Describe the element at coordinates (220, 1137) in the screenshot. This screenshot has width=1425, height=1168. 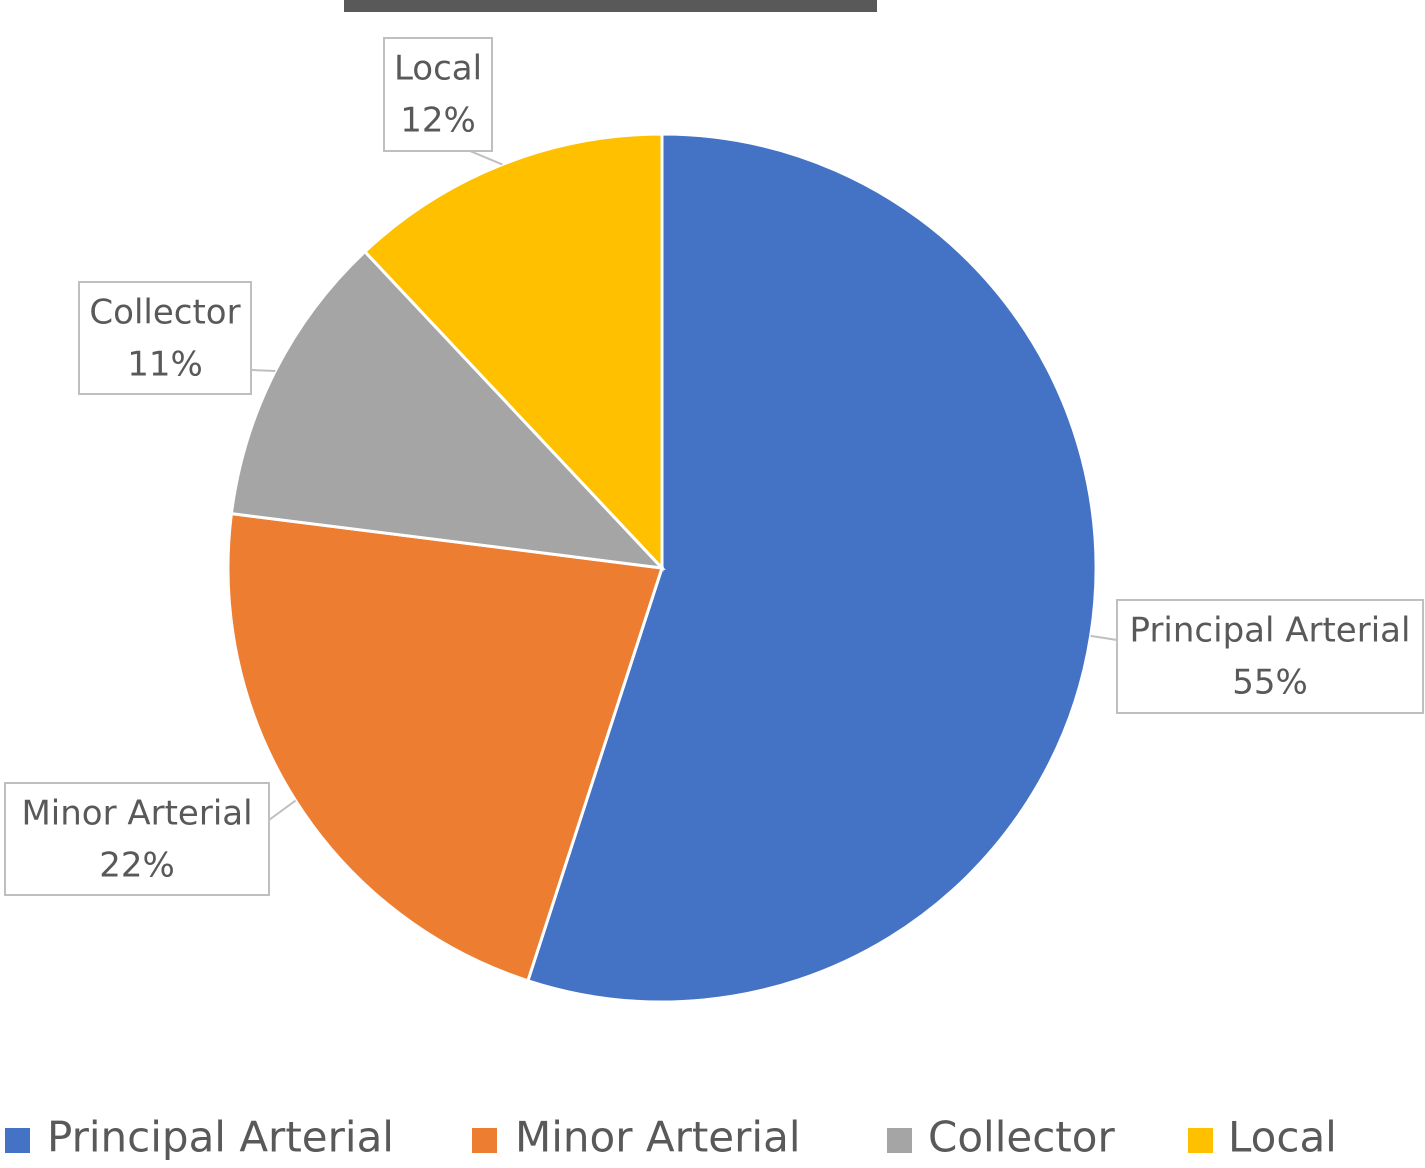
I see `legend-label: Principal Arterial` at that location.